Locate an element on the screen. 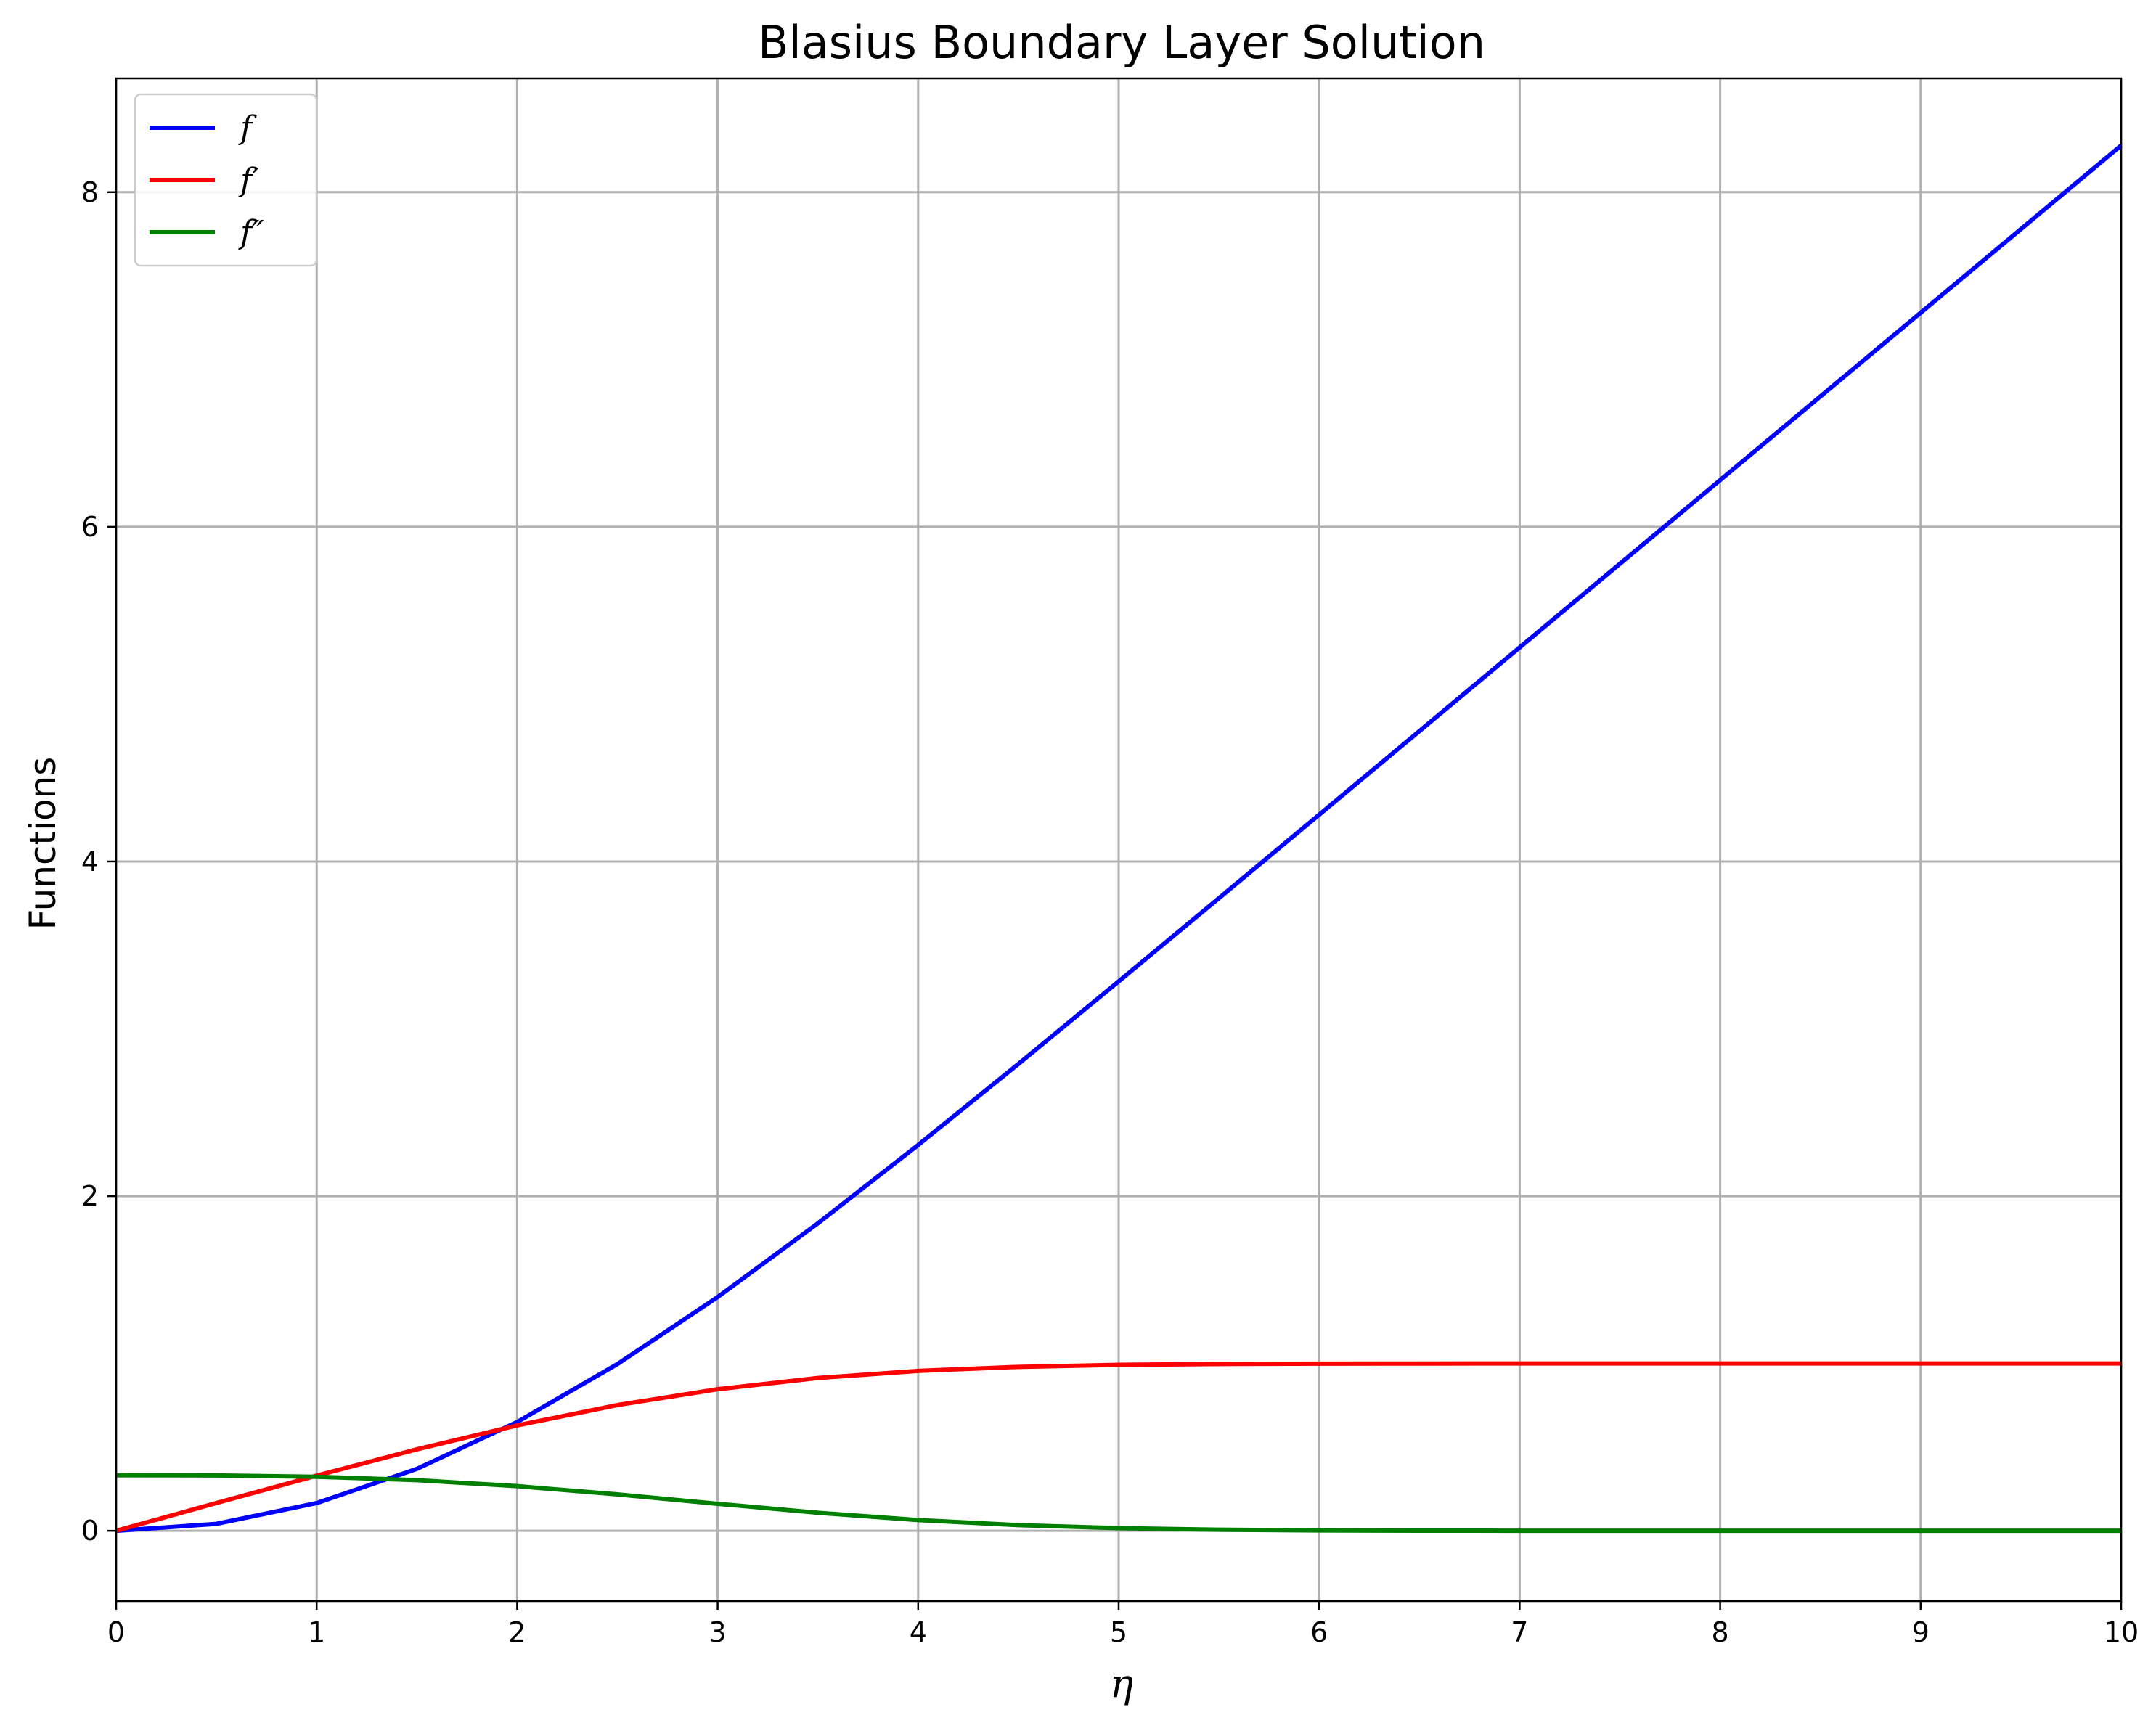 Image resolution: width=2156 pixels, height=1723 pixels. x-tick-label: 6 is located at coordinates (1319, 1632).